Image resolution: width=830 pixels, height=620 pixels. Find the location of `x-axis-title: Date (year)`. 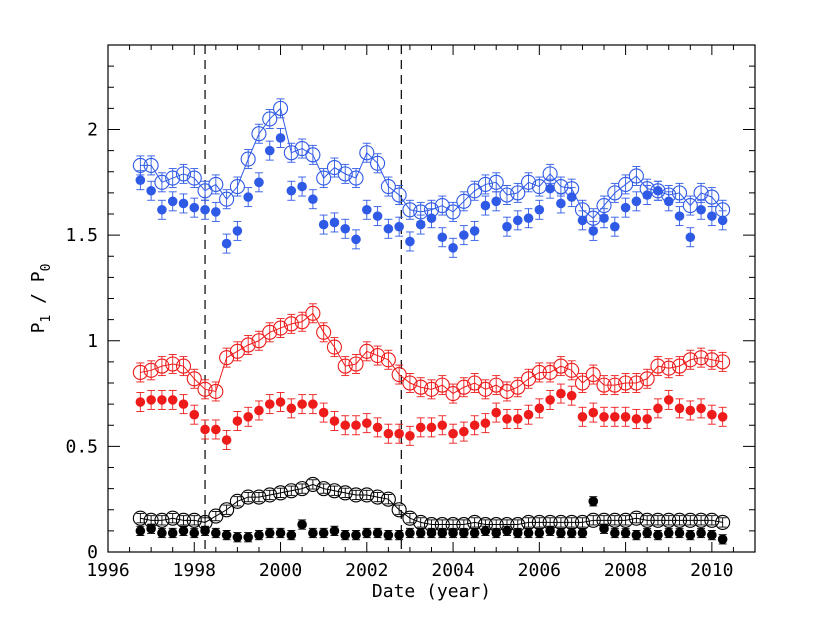

x-axis-title: Date (year) is located at coordinates (431, 591).